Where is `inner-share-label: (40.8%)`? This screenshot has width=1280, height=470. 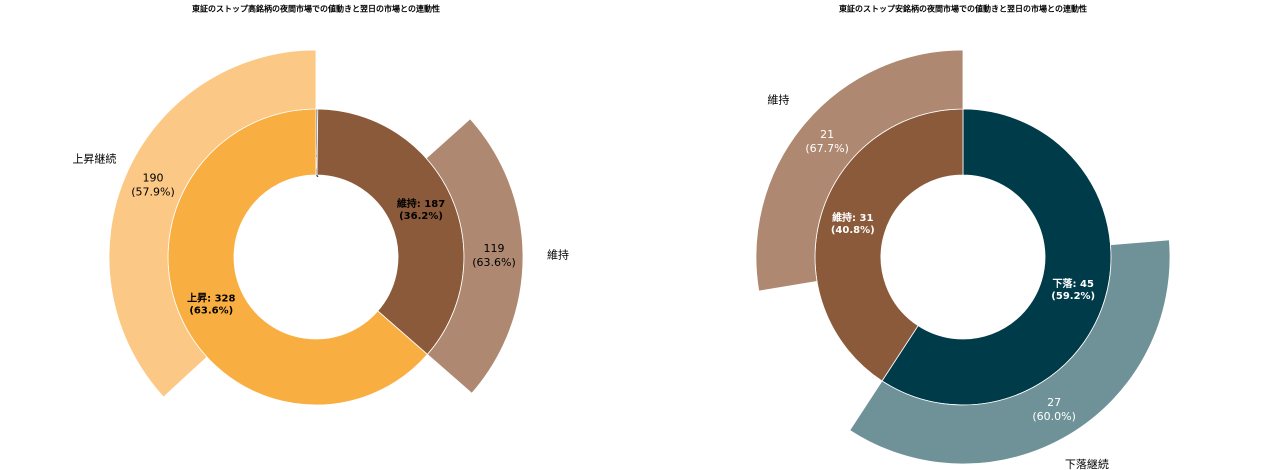
inner-share-label: (40.8%) is located at coordinates (853, 230).